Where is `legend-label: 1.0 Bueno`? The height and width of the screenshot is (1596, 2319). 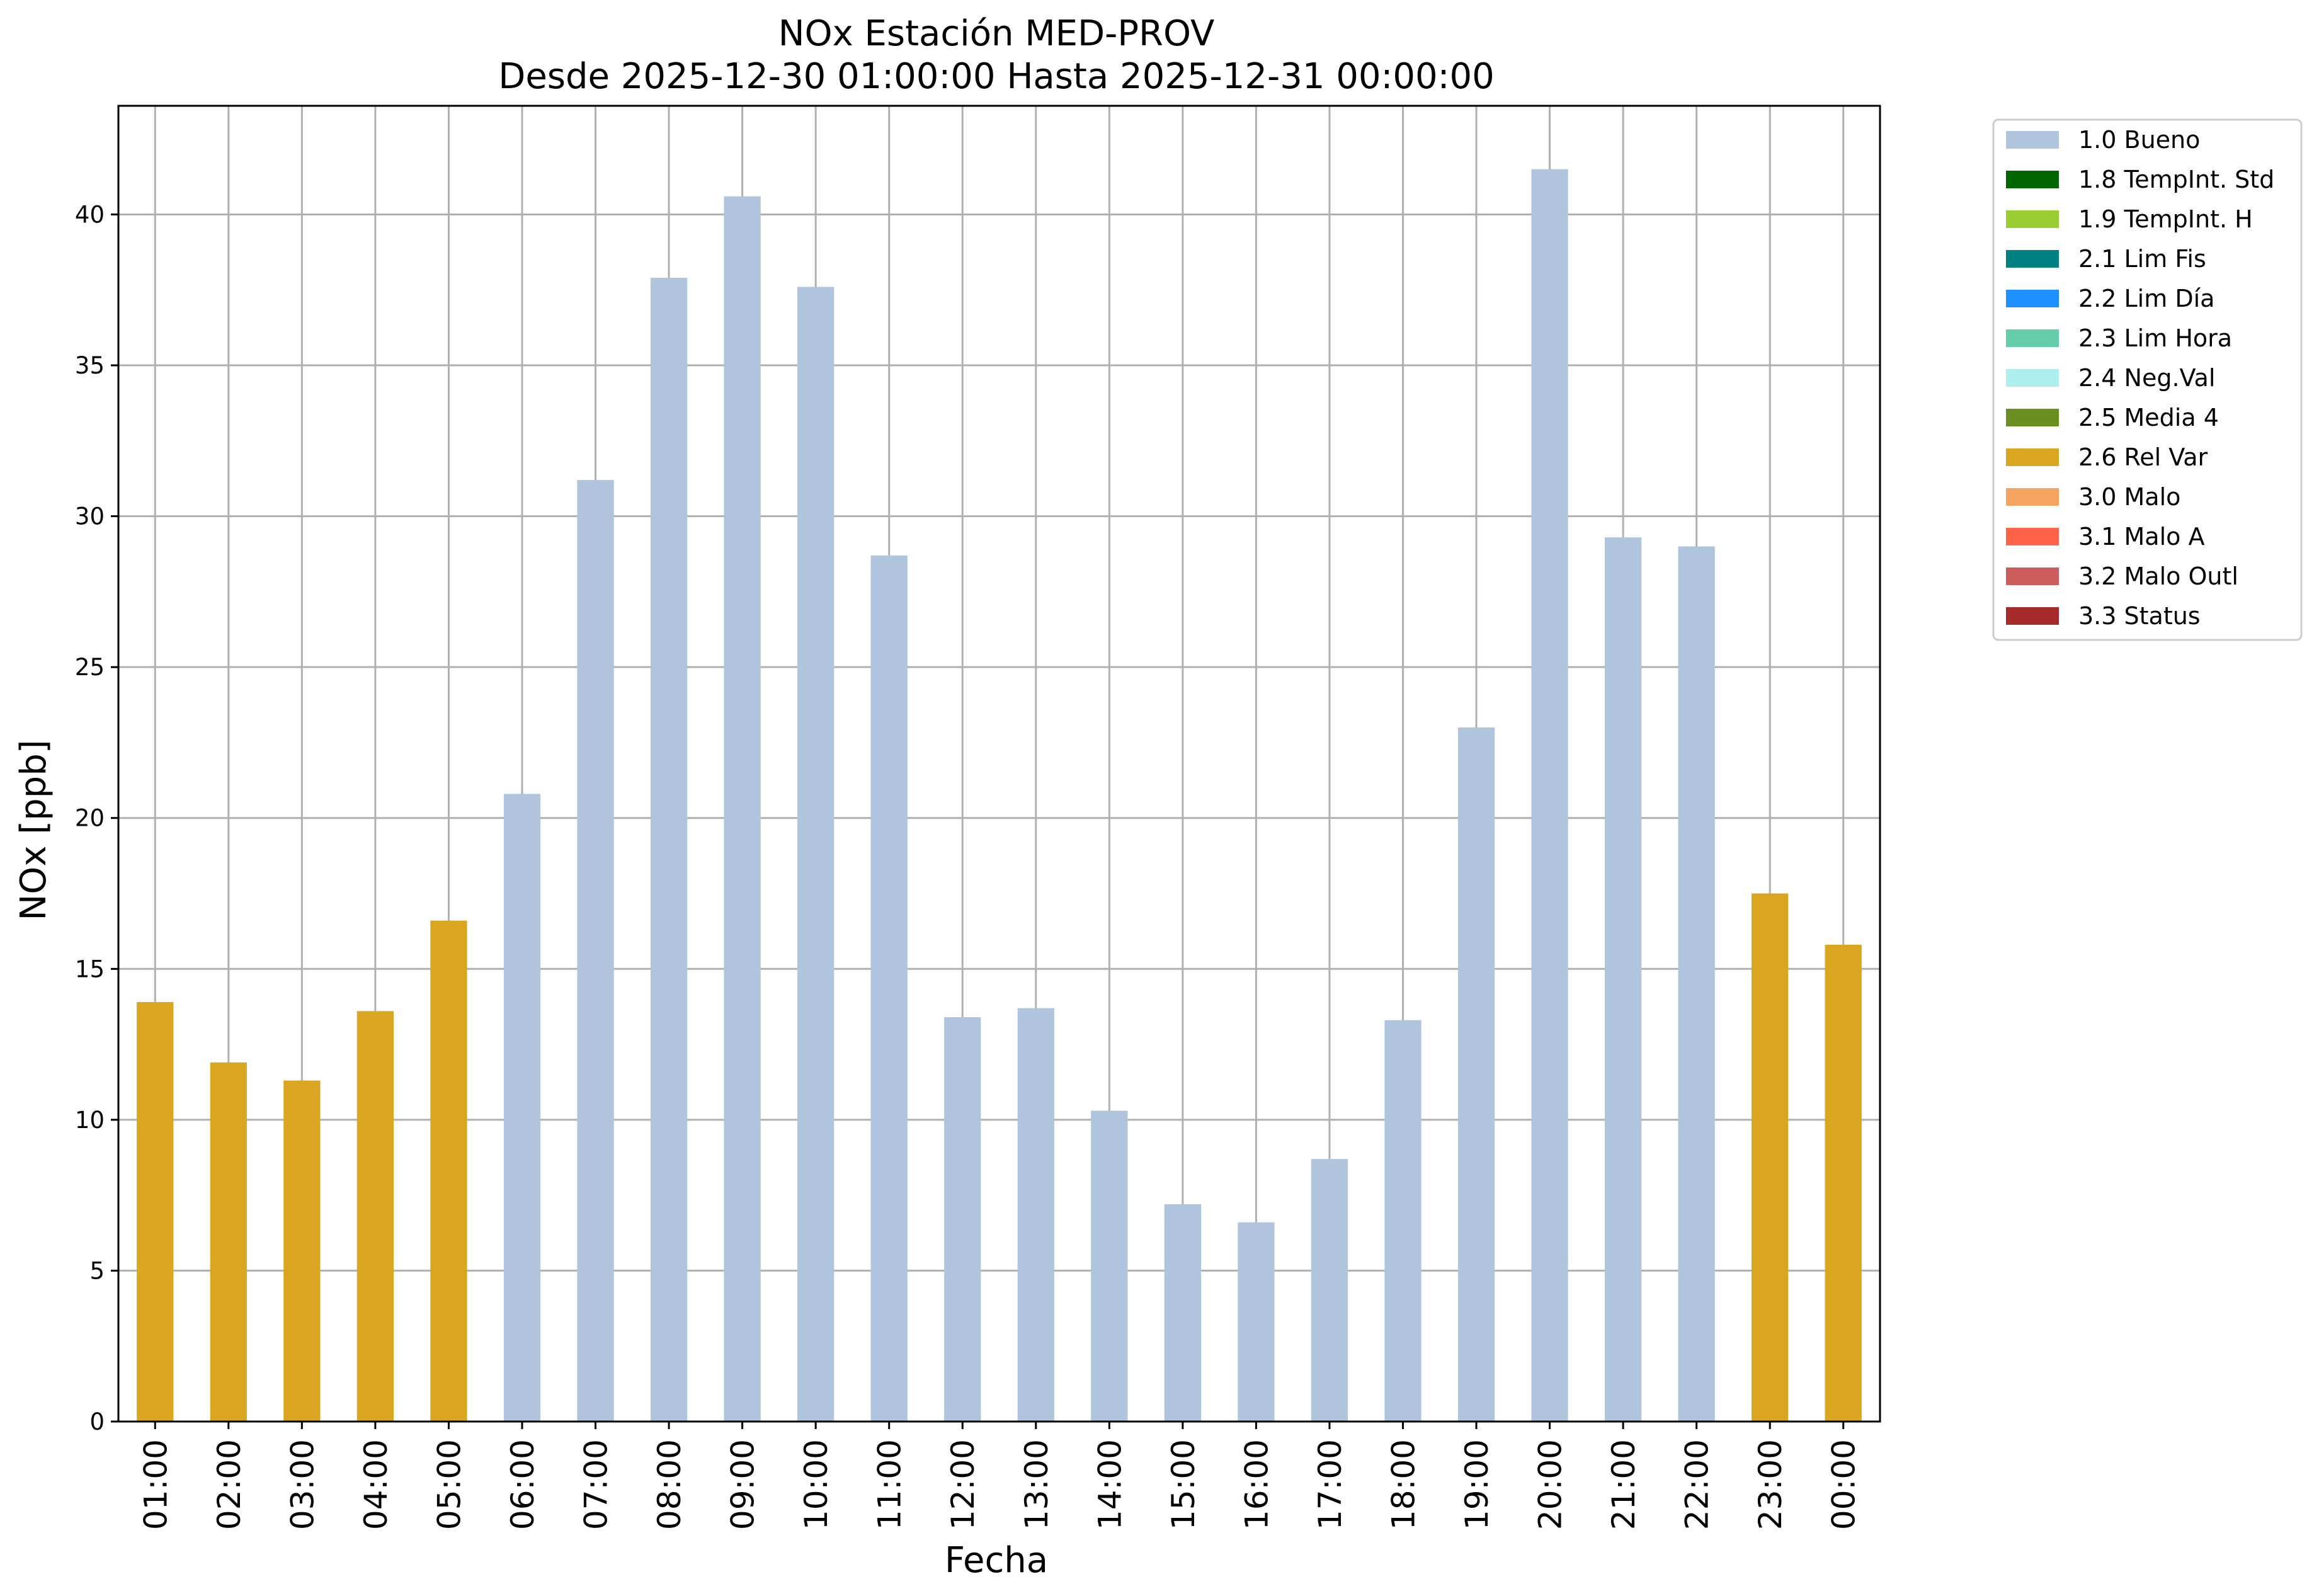
legend-label: 1.0 Bueno is located at coordinates (2139, 140).